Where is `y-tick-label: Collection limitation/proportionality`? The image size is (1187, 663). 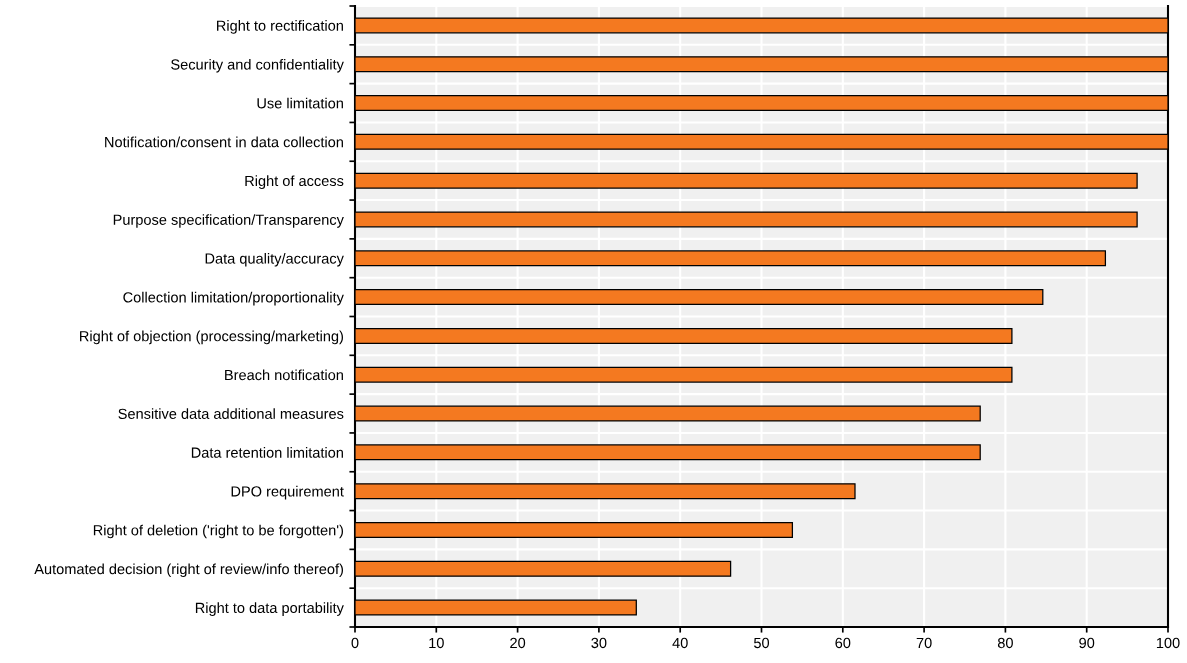
y-tick-label: Collection limitation/proportionality is located at coordinates (233, 298).